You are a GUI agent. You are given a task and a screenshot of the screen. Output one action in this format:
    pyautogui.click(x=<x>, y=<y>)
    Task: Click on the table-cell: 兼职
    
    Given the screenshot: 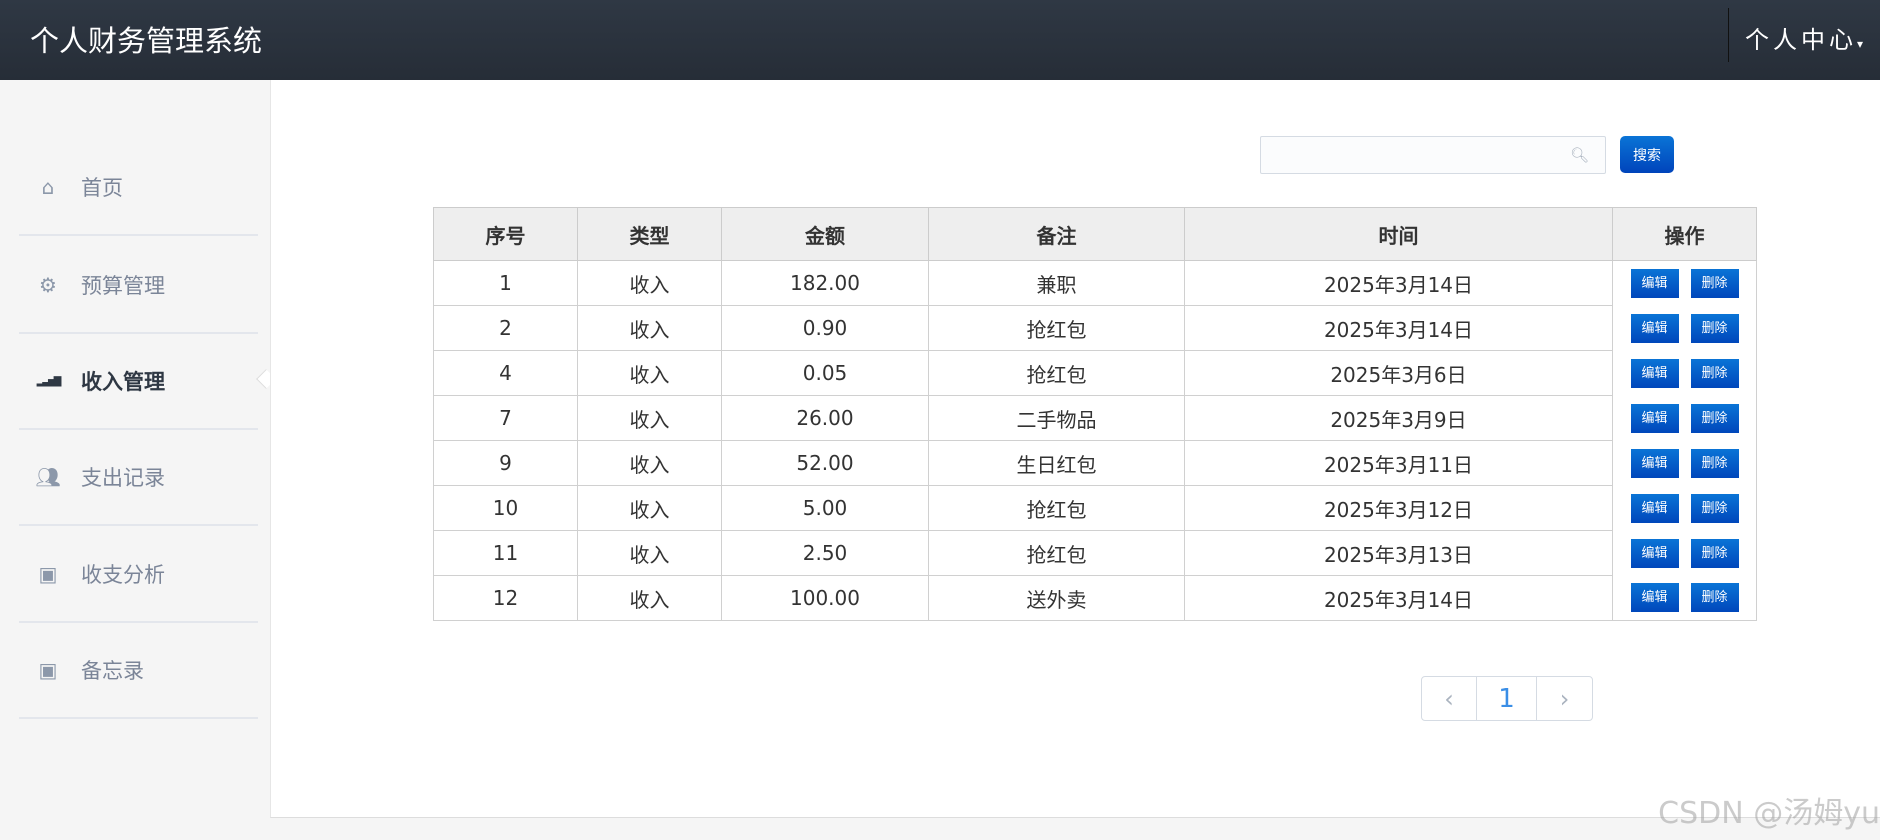 What is the action you would take?
    pyautogui.click(x=1056, y=283)
    